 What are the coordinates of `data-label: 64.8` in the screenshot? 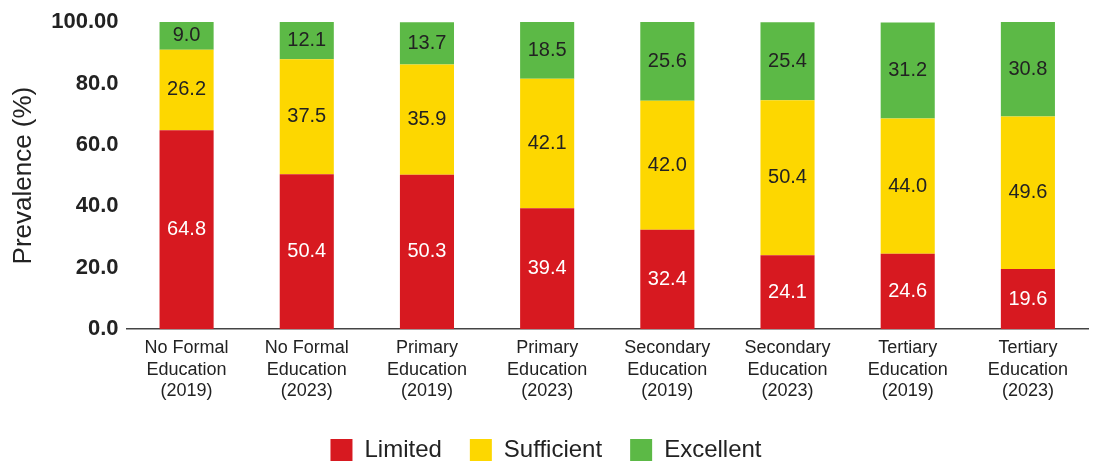 It's located at (187, 228).